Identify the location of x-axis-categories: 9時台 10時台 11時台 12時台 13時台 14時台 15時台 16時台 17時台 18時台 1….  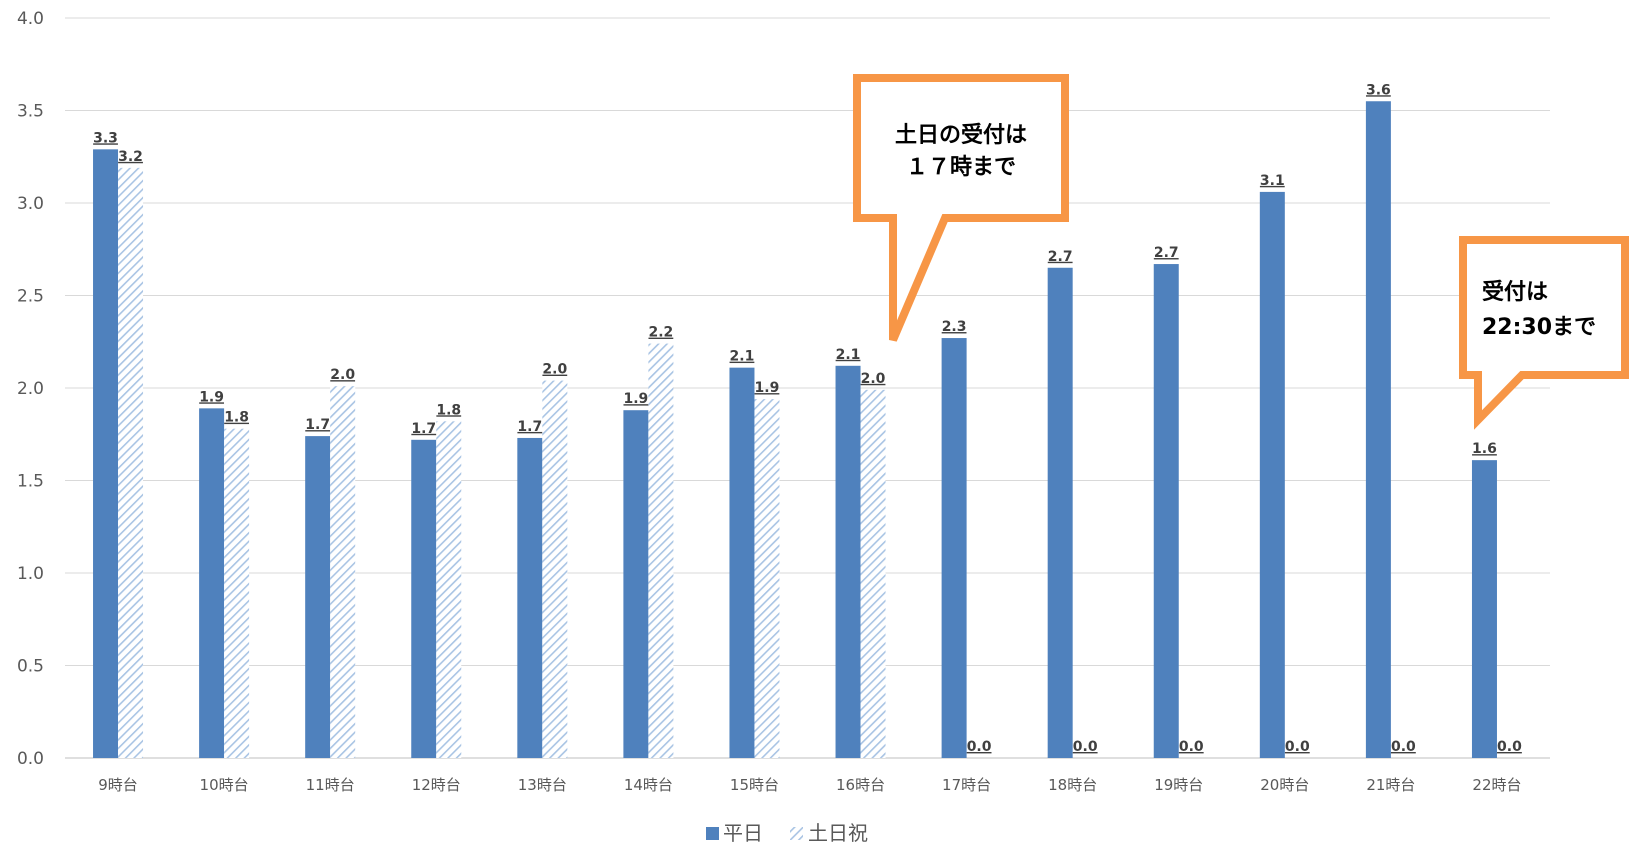
(809, 785).